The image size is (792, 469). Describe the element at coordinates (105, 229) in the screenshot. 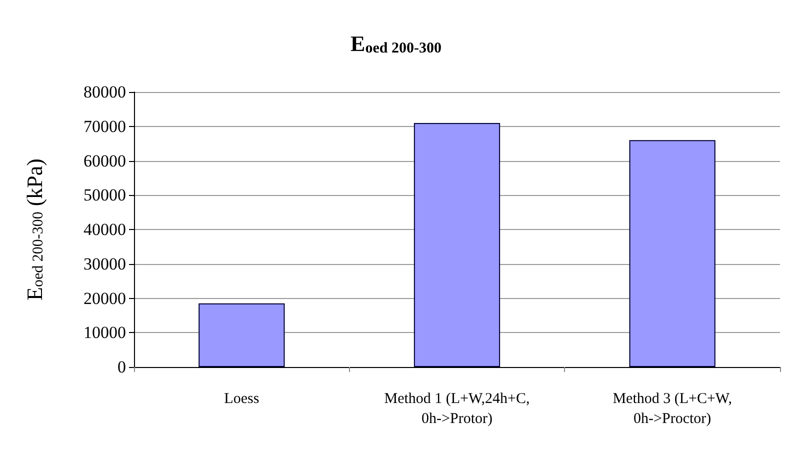

I see `y-tick-label: 40000` at that location.